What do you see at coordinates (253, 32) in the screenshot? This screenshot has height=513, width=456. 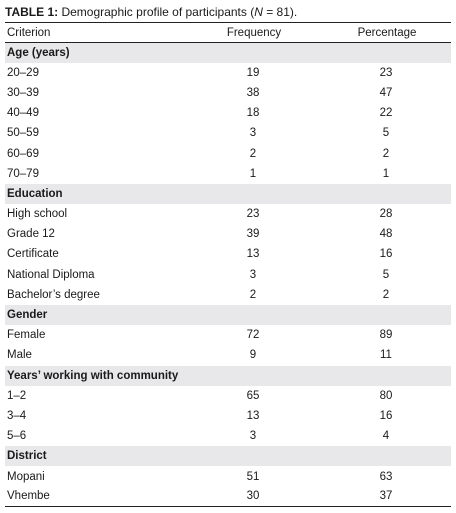 I see `header-frequency: Frequency` at bounding box center [253, 32].